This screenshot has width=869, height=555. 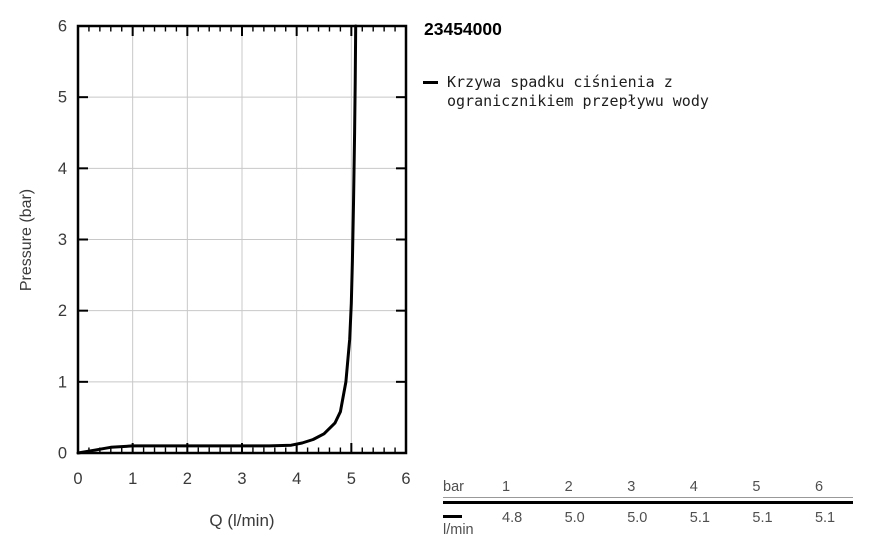 What do you see at coordinates (26, 240) in the screenshot?
I see `y-axis-label: Pressure (bar)` at bounding box center [26, 240].